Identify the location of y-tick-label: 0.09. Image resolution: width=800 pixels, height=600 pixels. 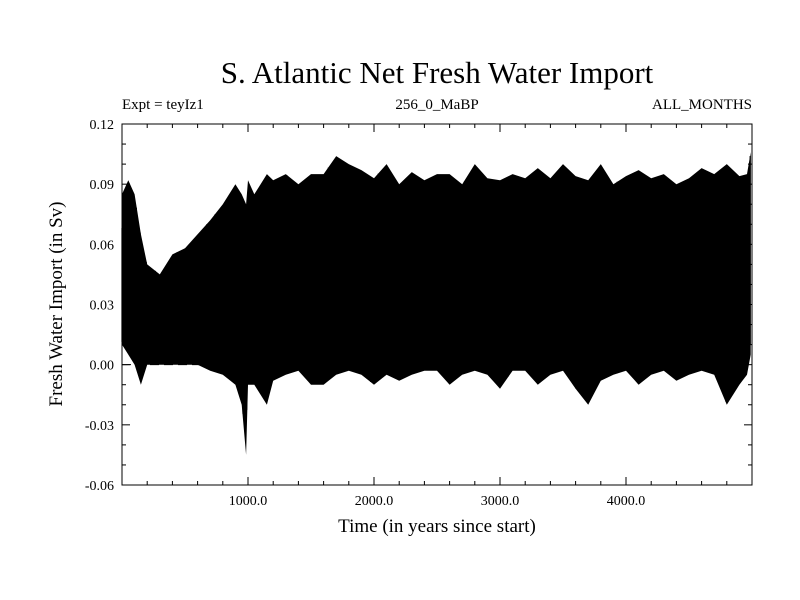
(102, 185).